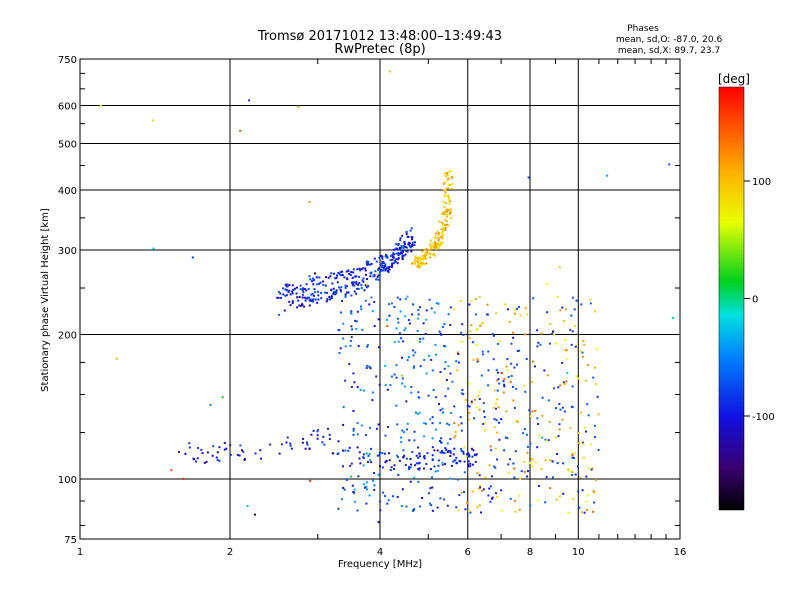 This screenshot has width=800, height=600. I want to click on y-tick-label: 75, so click(70, 540).